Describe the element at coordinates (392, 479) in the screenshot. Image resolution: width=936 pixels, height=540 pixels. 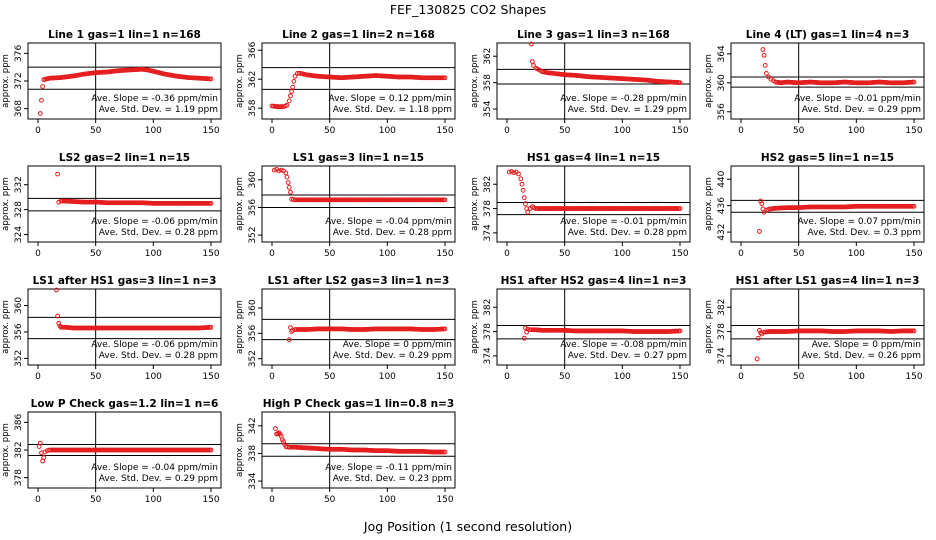
I see `std-dev-annotation: Ave. Std. Dev. = 0.23 ppm` at that location.